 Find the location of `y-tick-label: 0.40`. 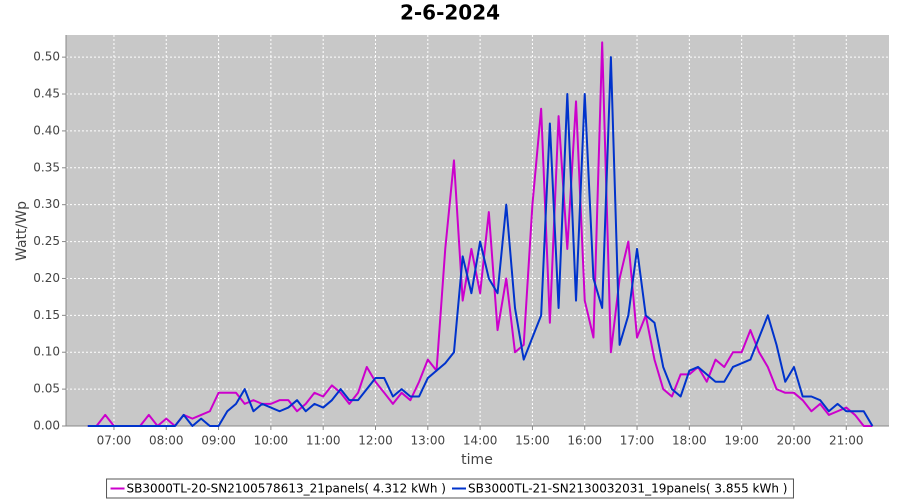

y-tick-label: 0.40 is located at coordinates (46, 130).